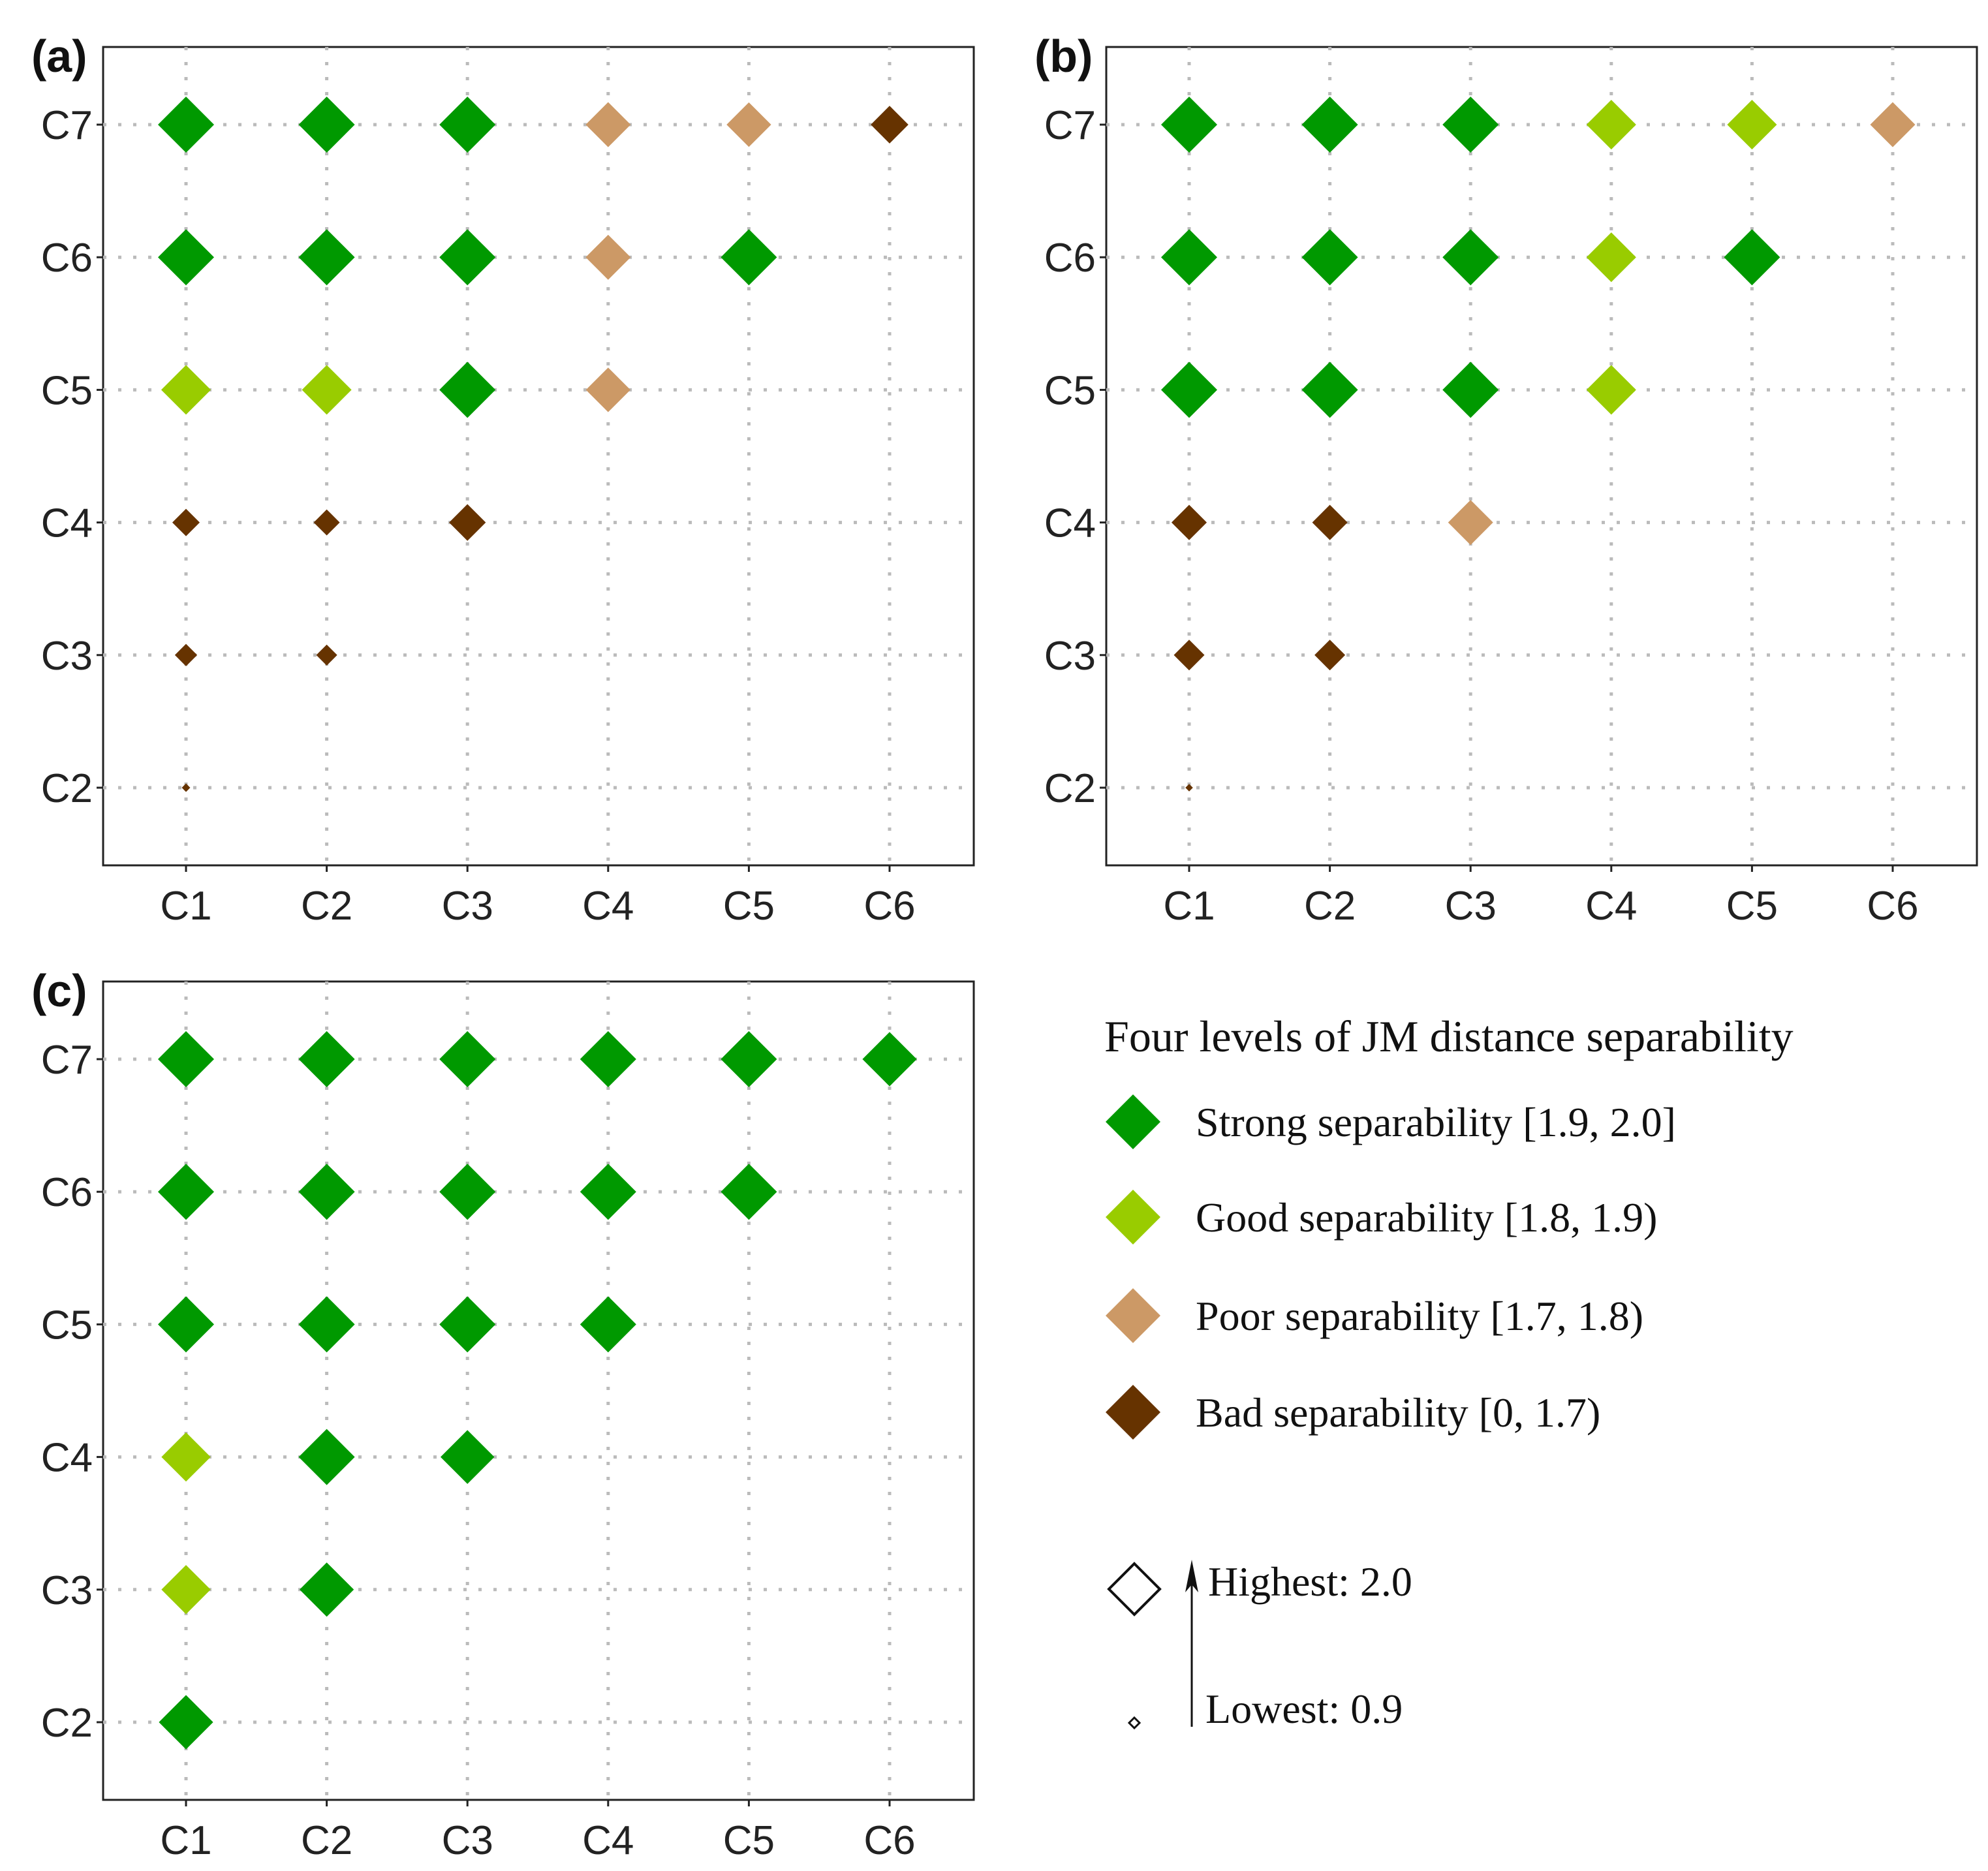 Image resolution: width=1988 pixels, height=1871 pixels. What do you see at coordinates (186, 1723) in the screenshot?
I see `point-C1-C2-strong` at bounding box center [186, 1723].